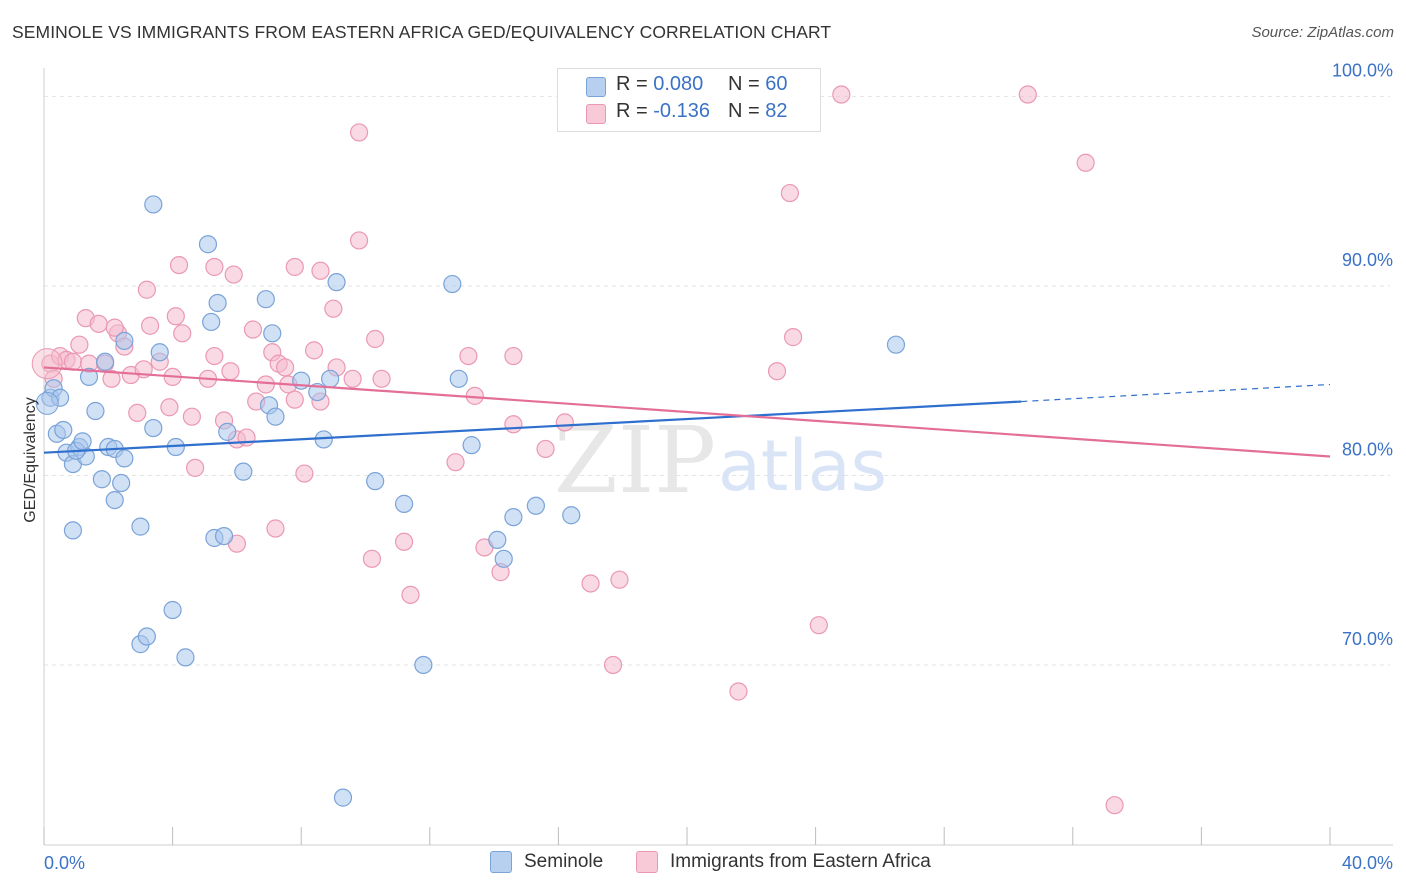  I want to click on legend-r-eastafrica: R = -0.136, so click(663, 111).